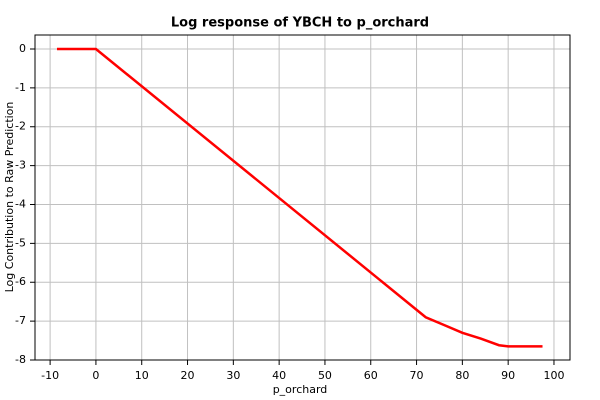  Describe the element at coordinates (300, 389) in the screenshot. I see `x-axis-label: p_orchard` at that location.